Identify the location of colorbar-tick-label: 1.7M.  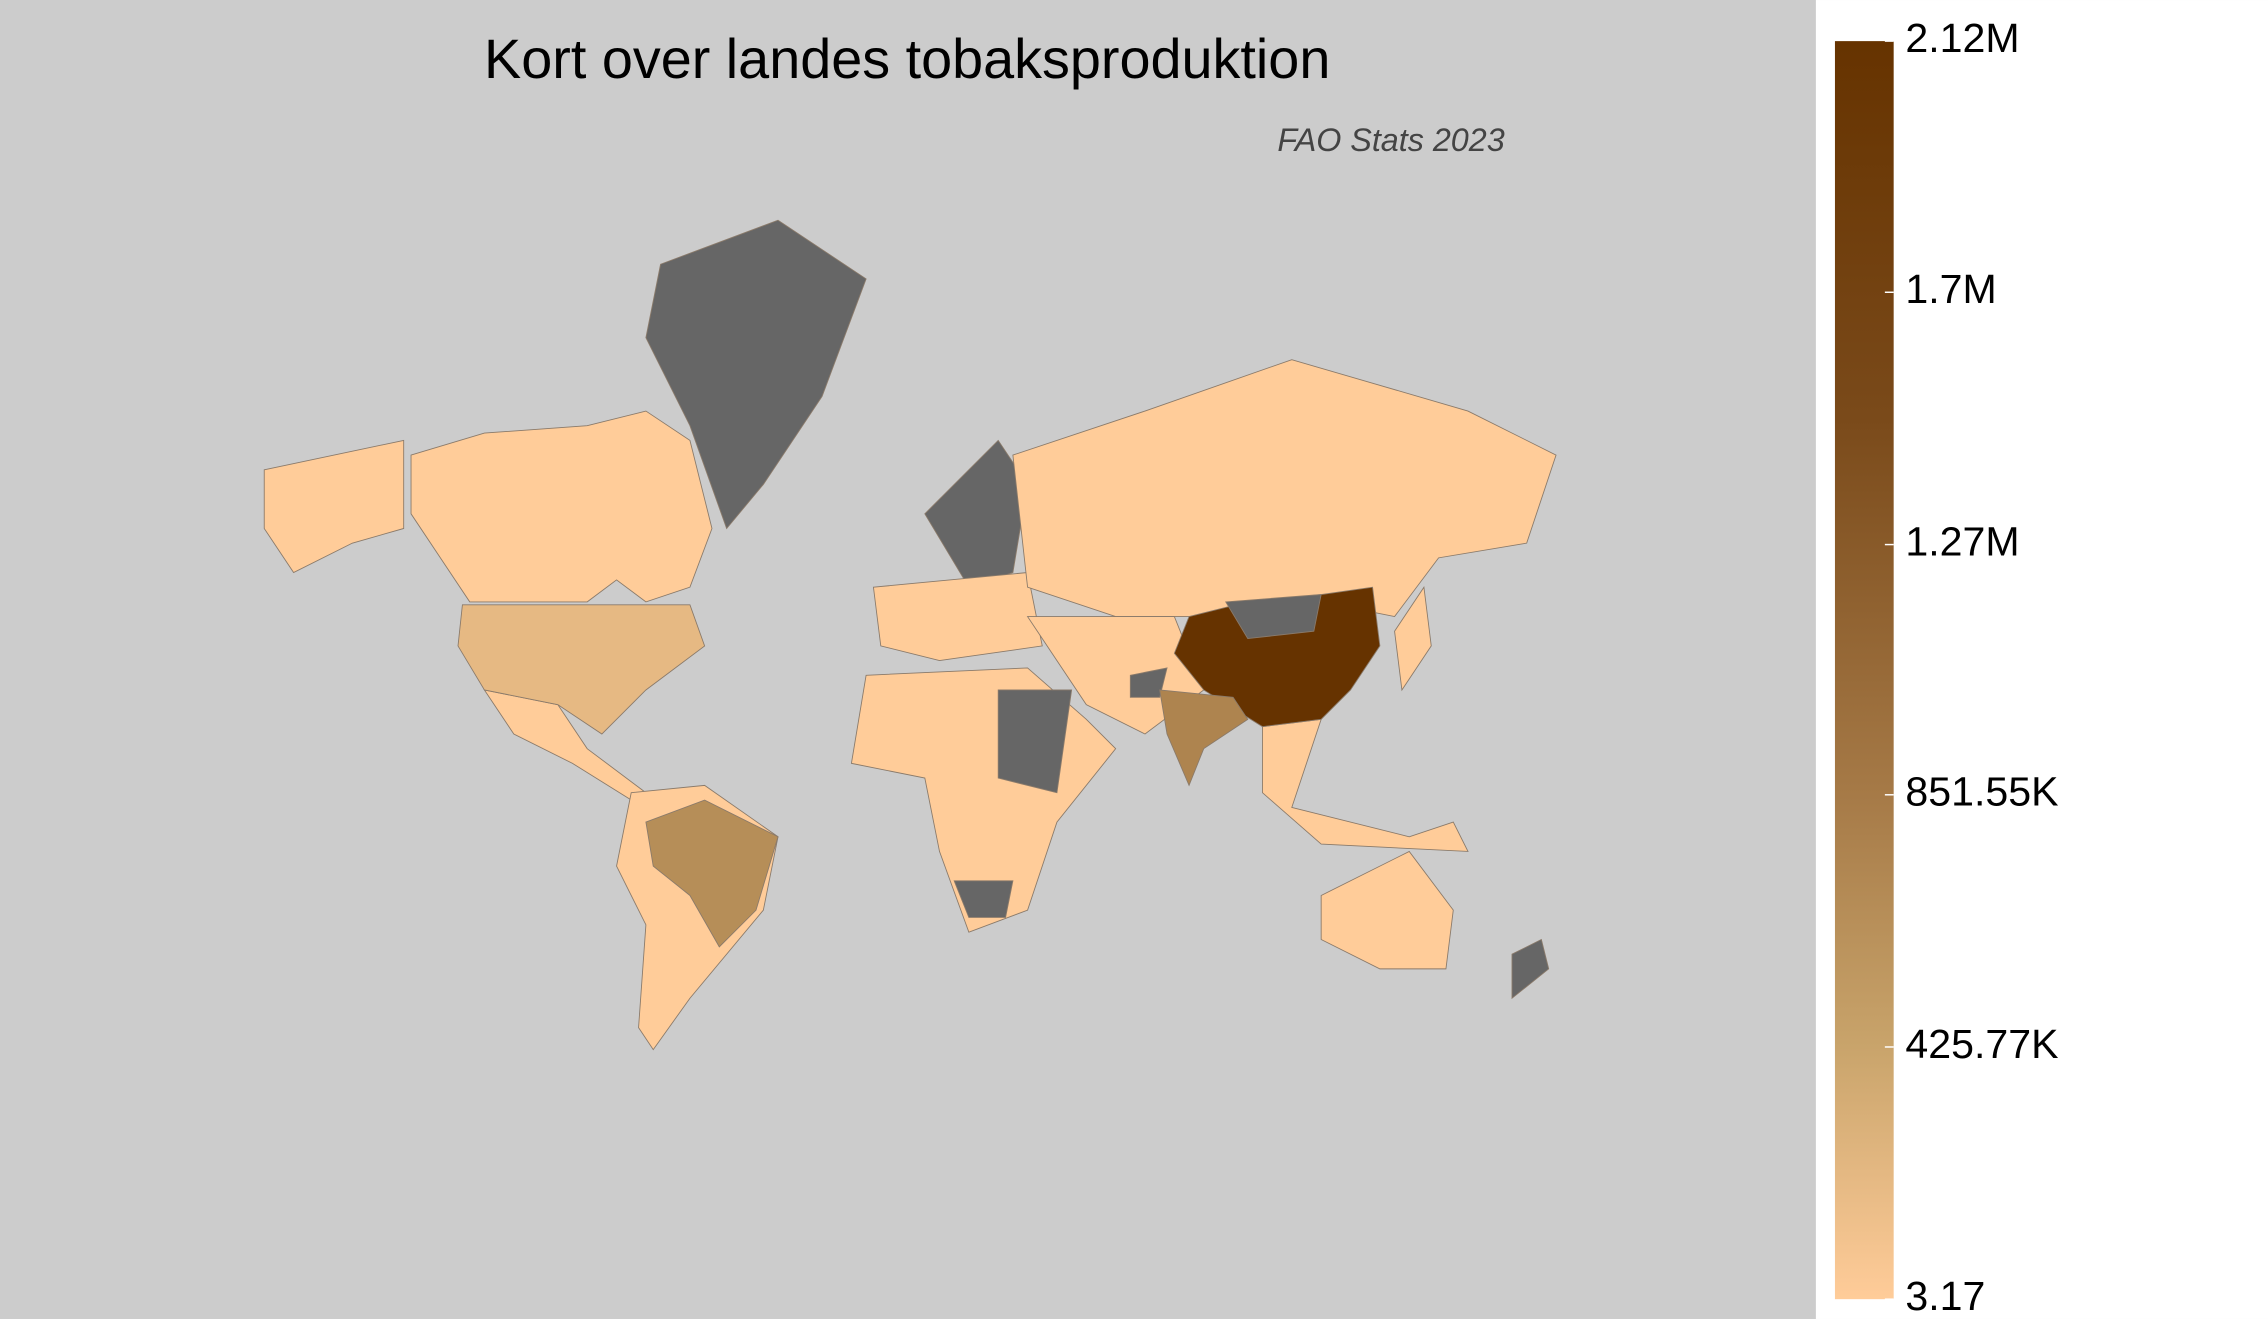
(1950, 289).